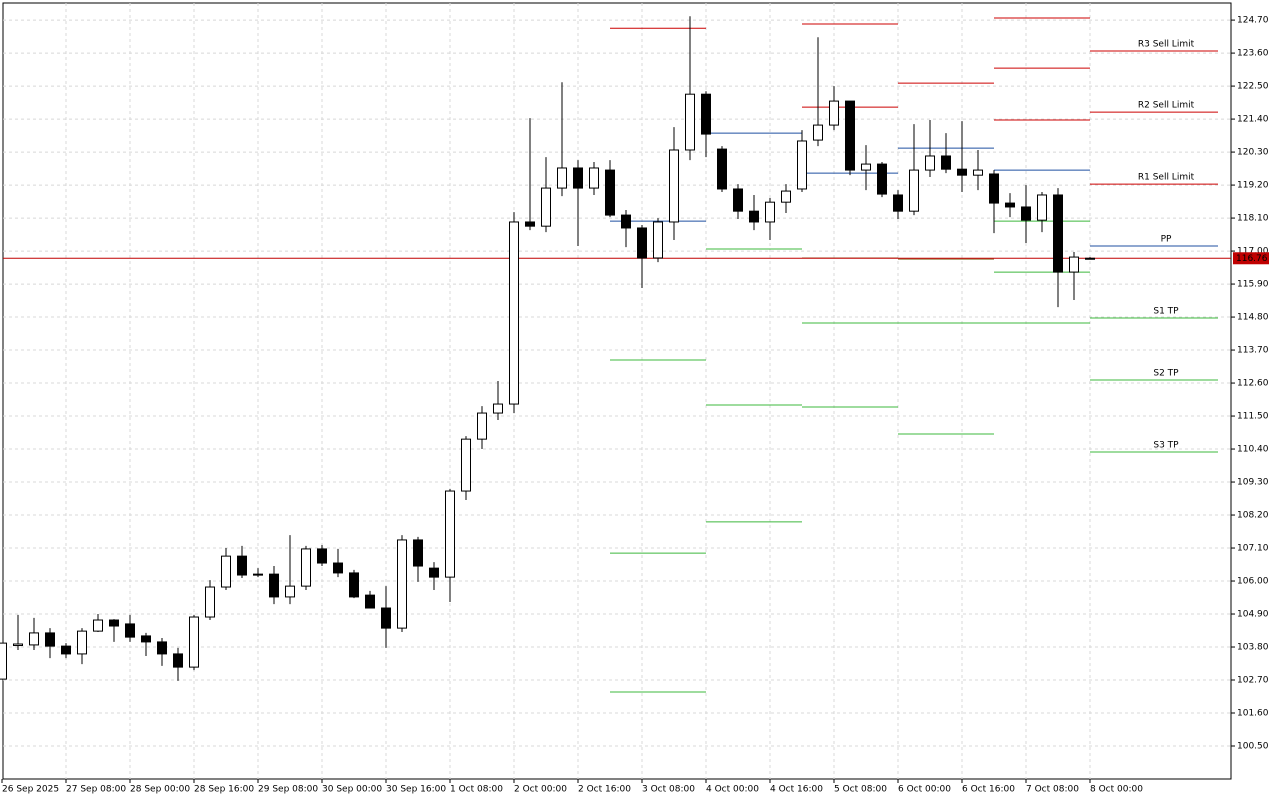 This screenshot has width=1280, height=800. I want to click on level-label: R2 Sell Limit, so click(1166, 106).